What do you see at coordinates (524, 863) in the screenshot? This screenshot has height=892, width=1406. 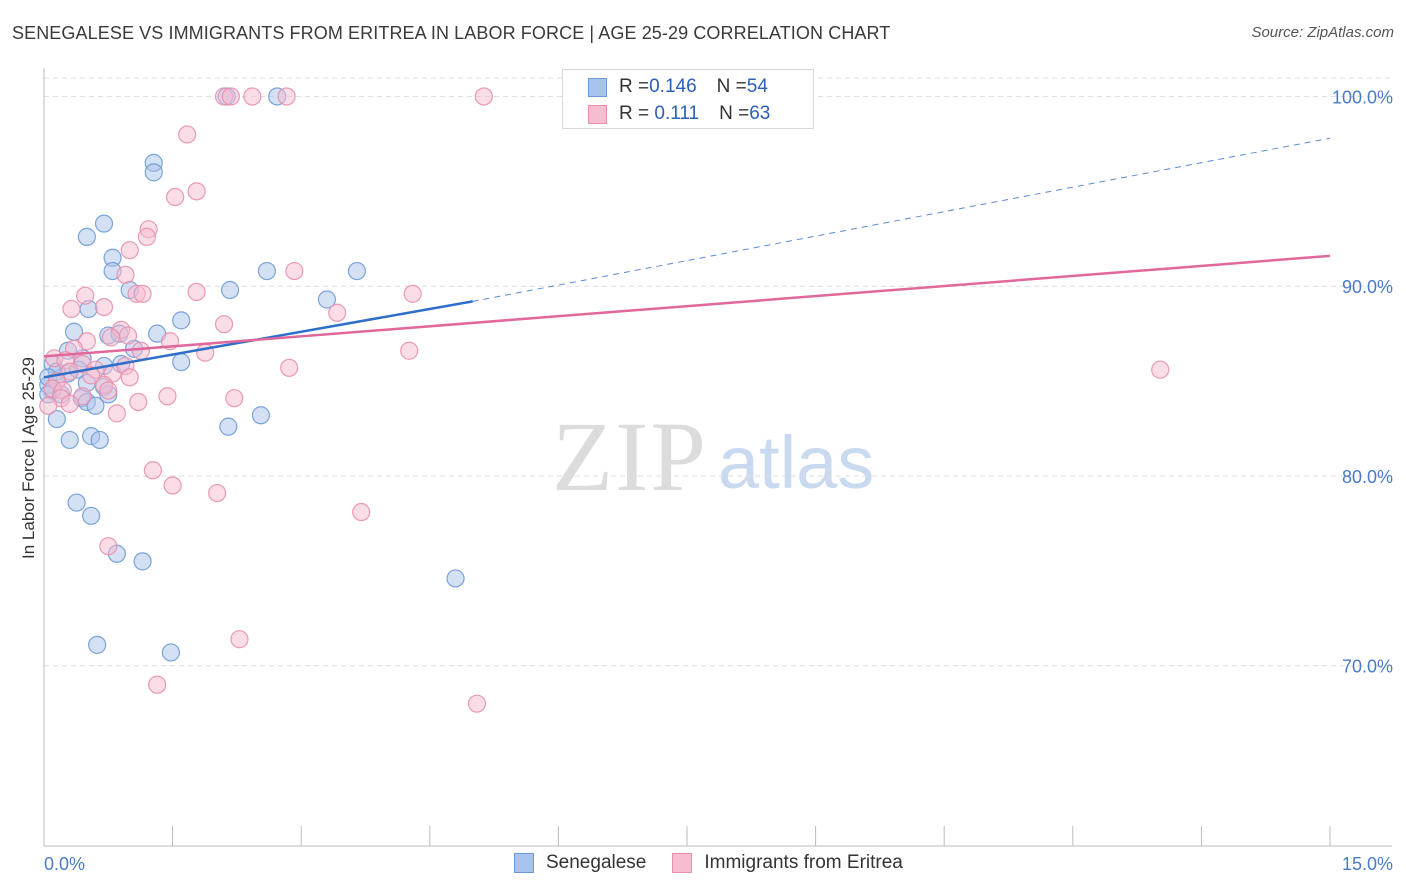 I see `senegalese-legend-swatch` at bounding box center [524, 863].